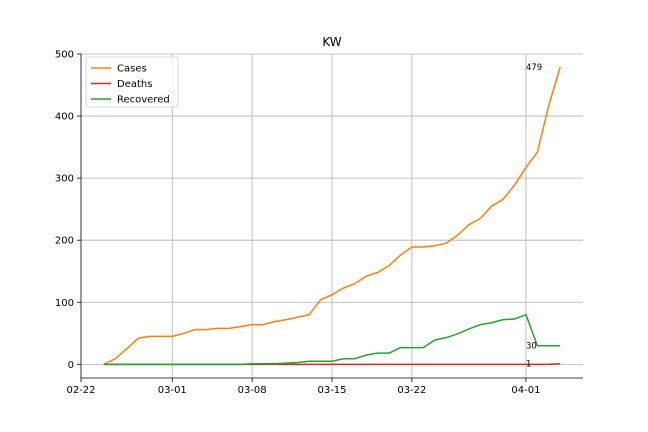 This screenshot has height=432, width=648. I want to click on annotation-recovered: 30, so click(531, 347).